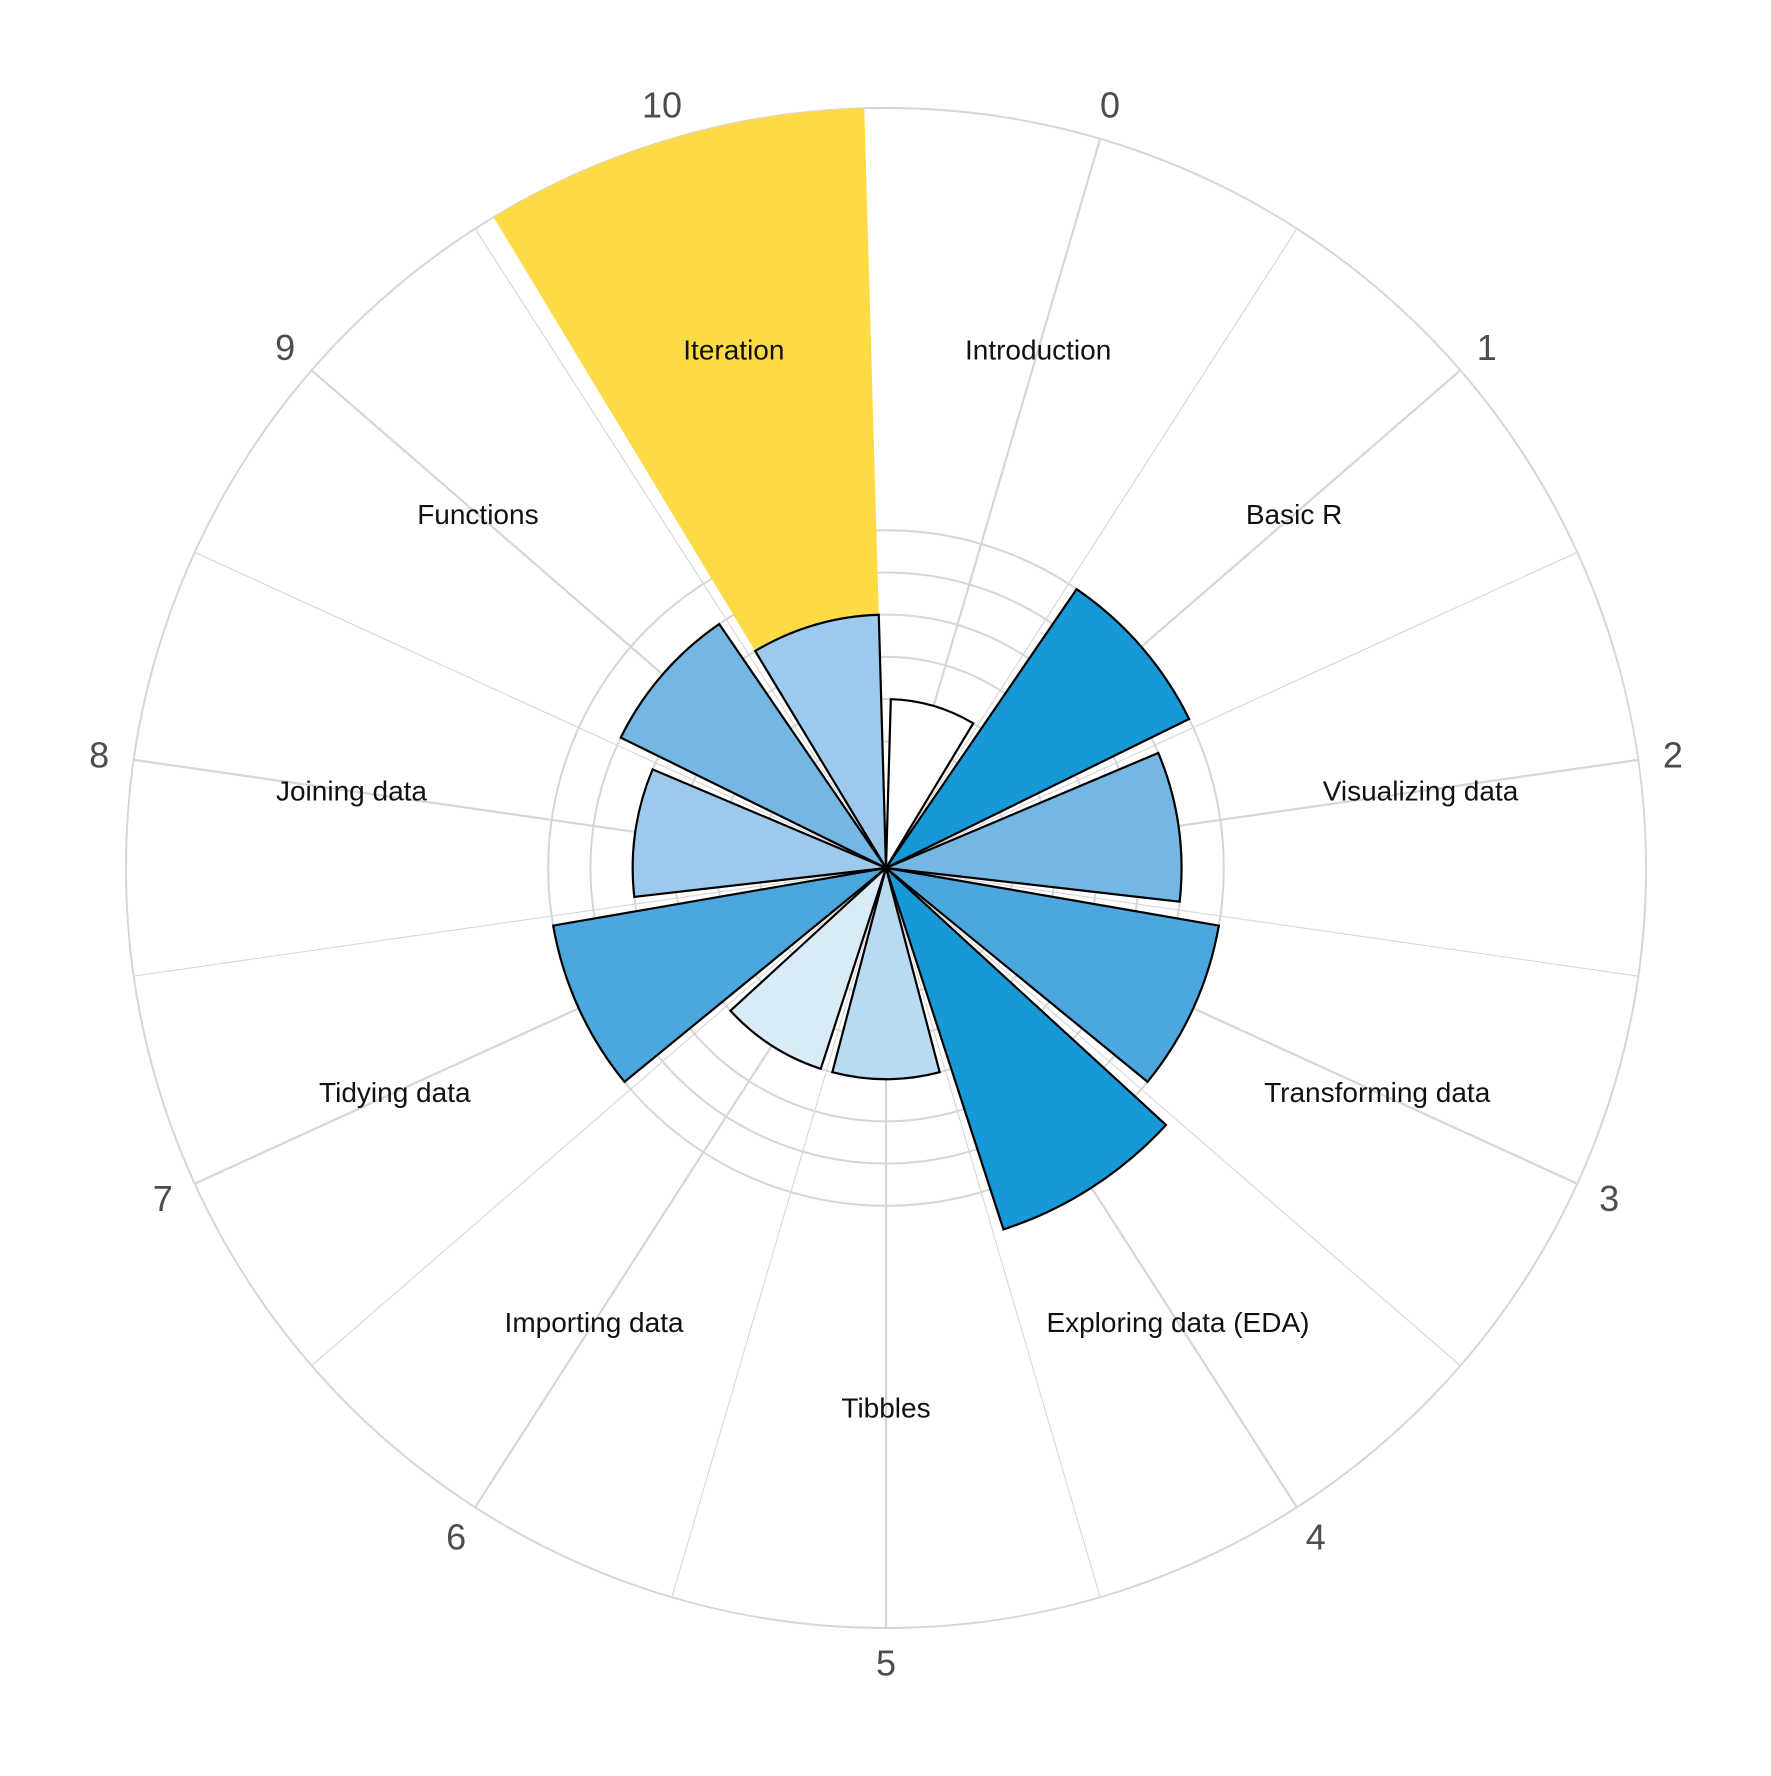 The height and width of the screenshot is (1776, 1771). Describe the element at coordinates (1110, 105) in the screenshot. I see `theta-tick-label: 0` at that location.